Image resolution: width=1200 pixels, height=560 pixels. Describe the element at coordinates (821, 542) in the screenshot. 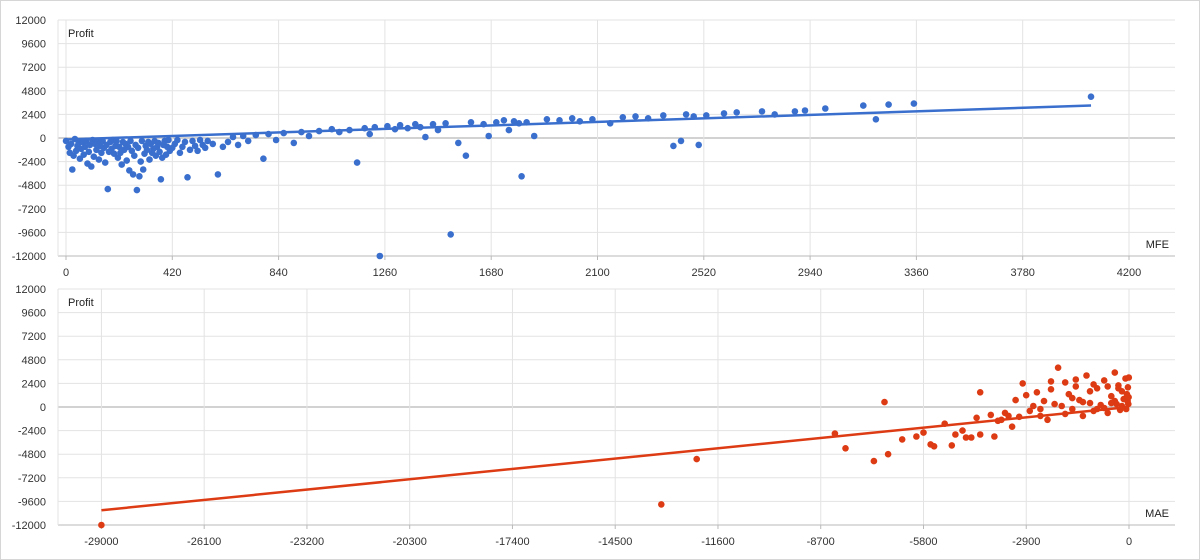

I see `x-tick-label: -8700` at that location.